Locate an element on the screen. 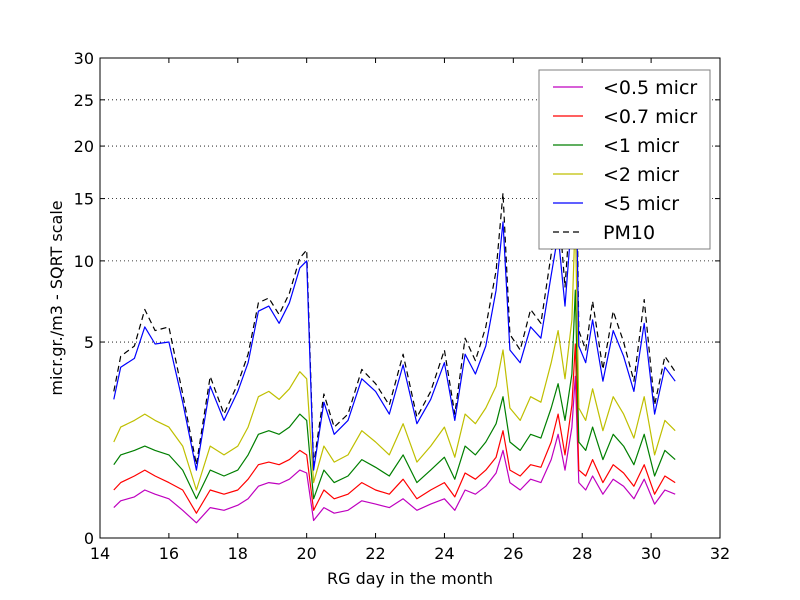 Image resolution: width=800 pixels, height=600 pixels. legend-label: <0.5 micr is located at coordinates (650, 88).